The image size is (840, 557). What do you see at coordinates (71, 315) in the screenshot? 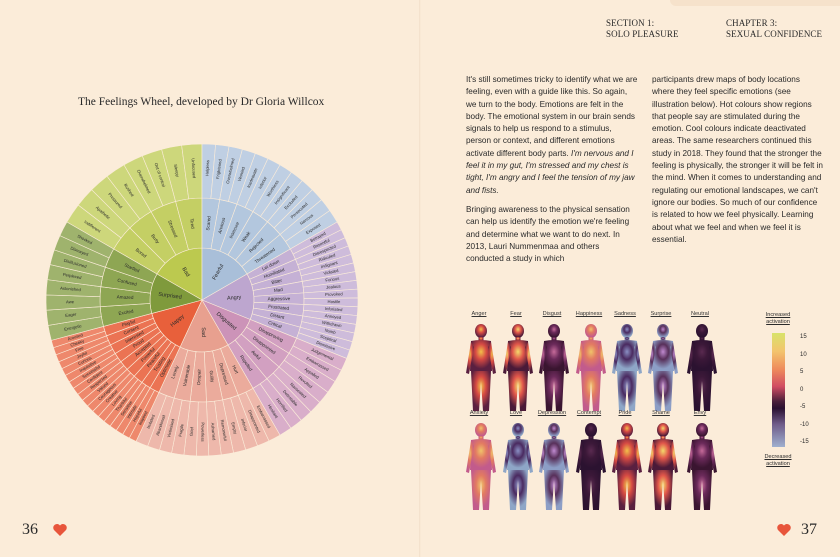
I see `wheel-outer-label: Eager` at bounding box center [71, 315].